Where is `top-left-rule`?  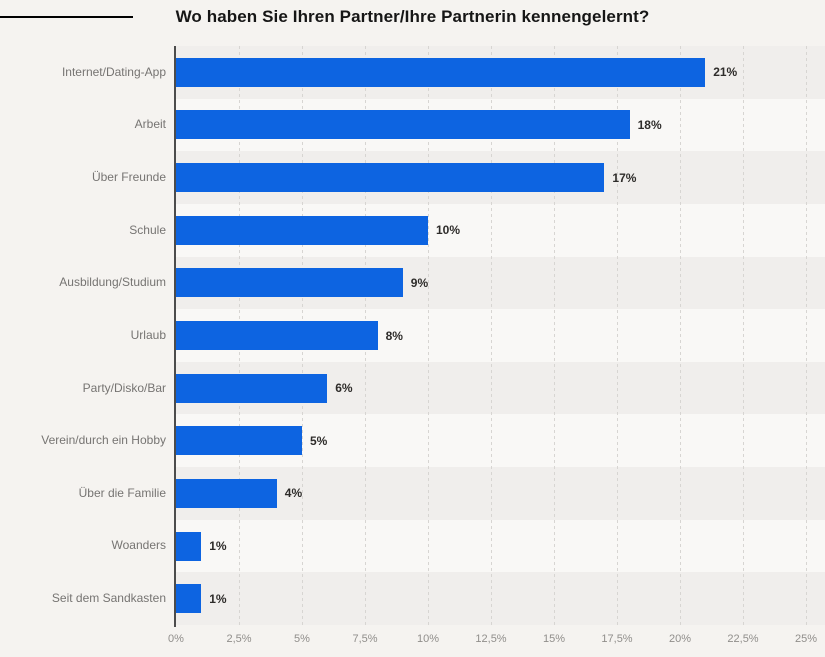 top-left-rule is located at coordinates (66, 17).